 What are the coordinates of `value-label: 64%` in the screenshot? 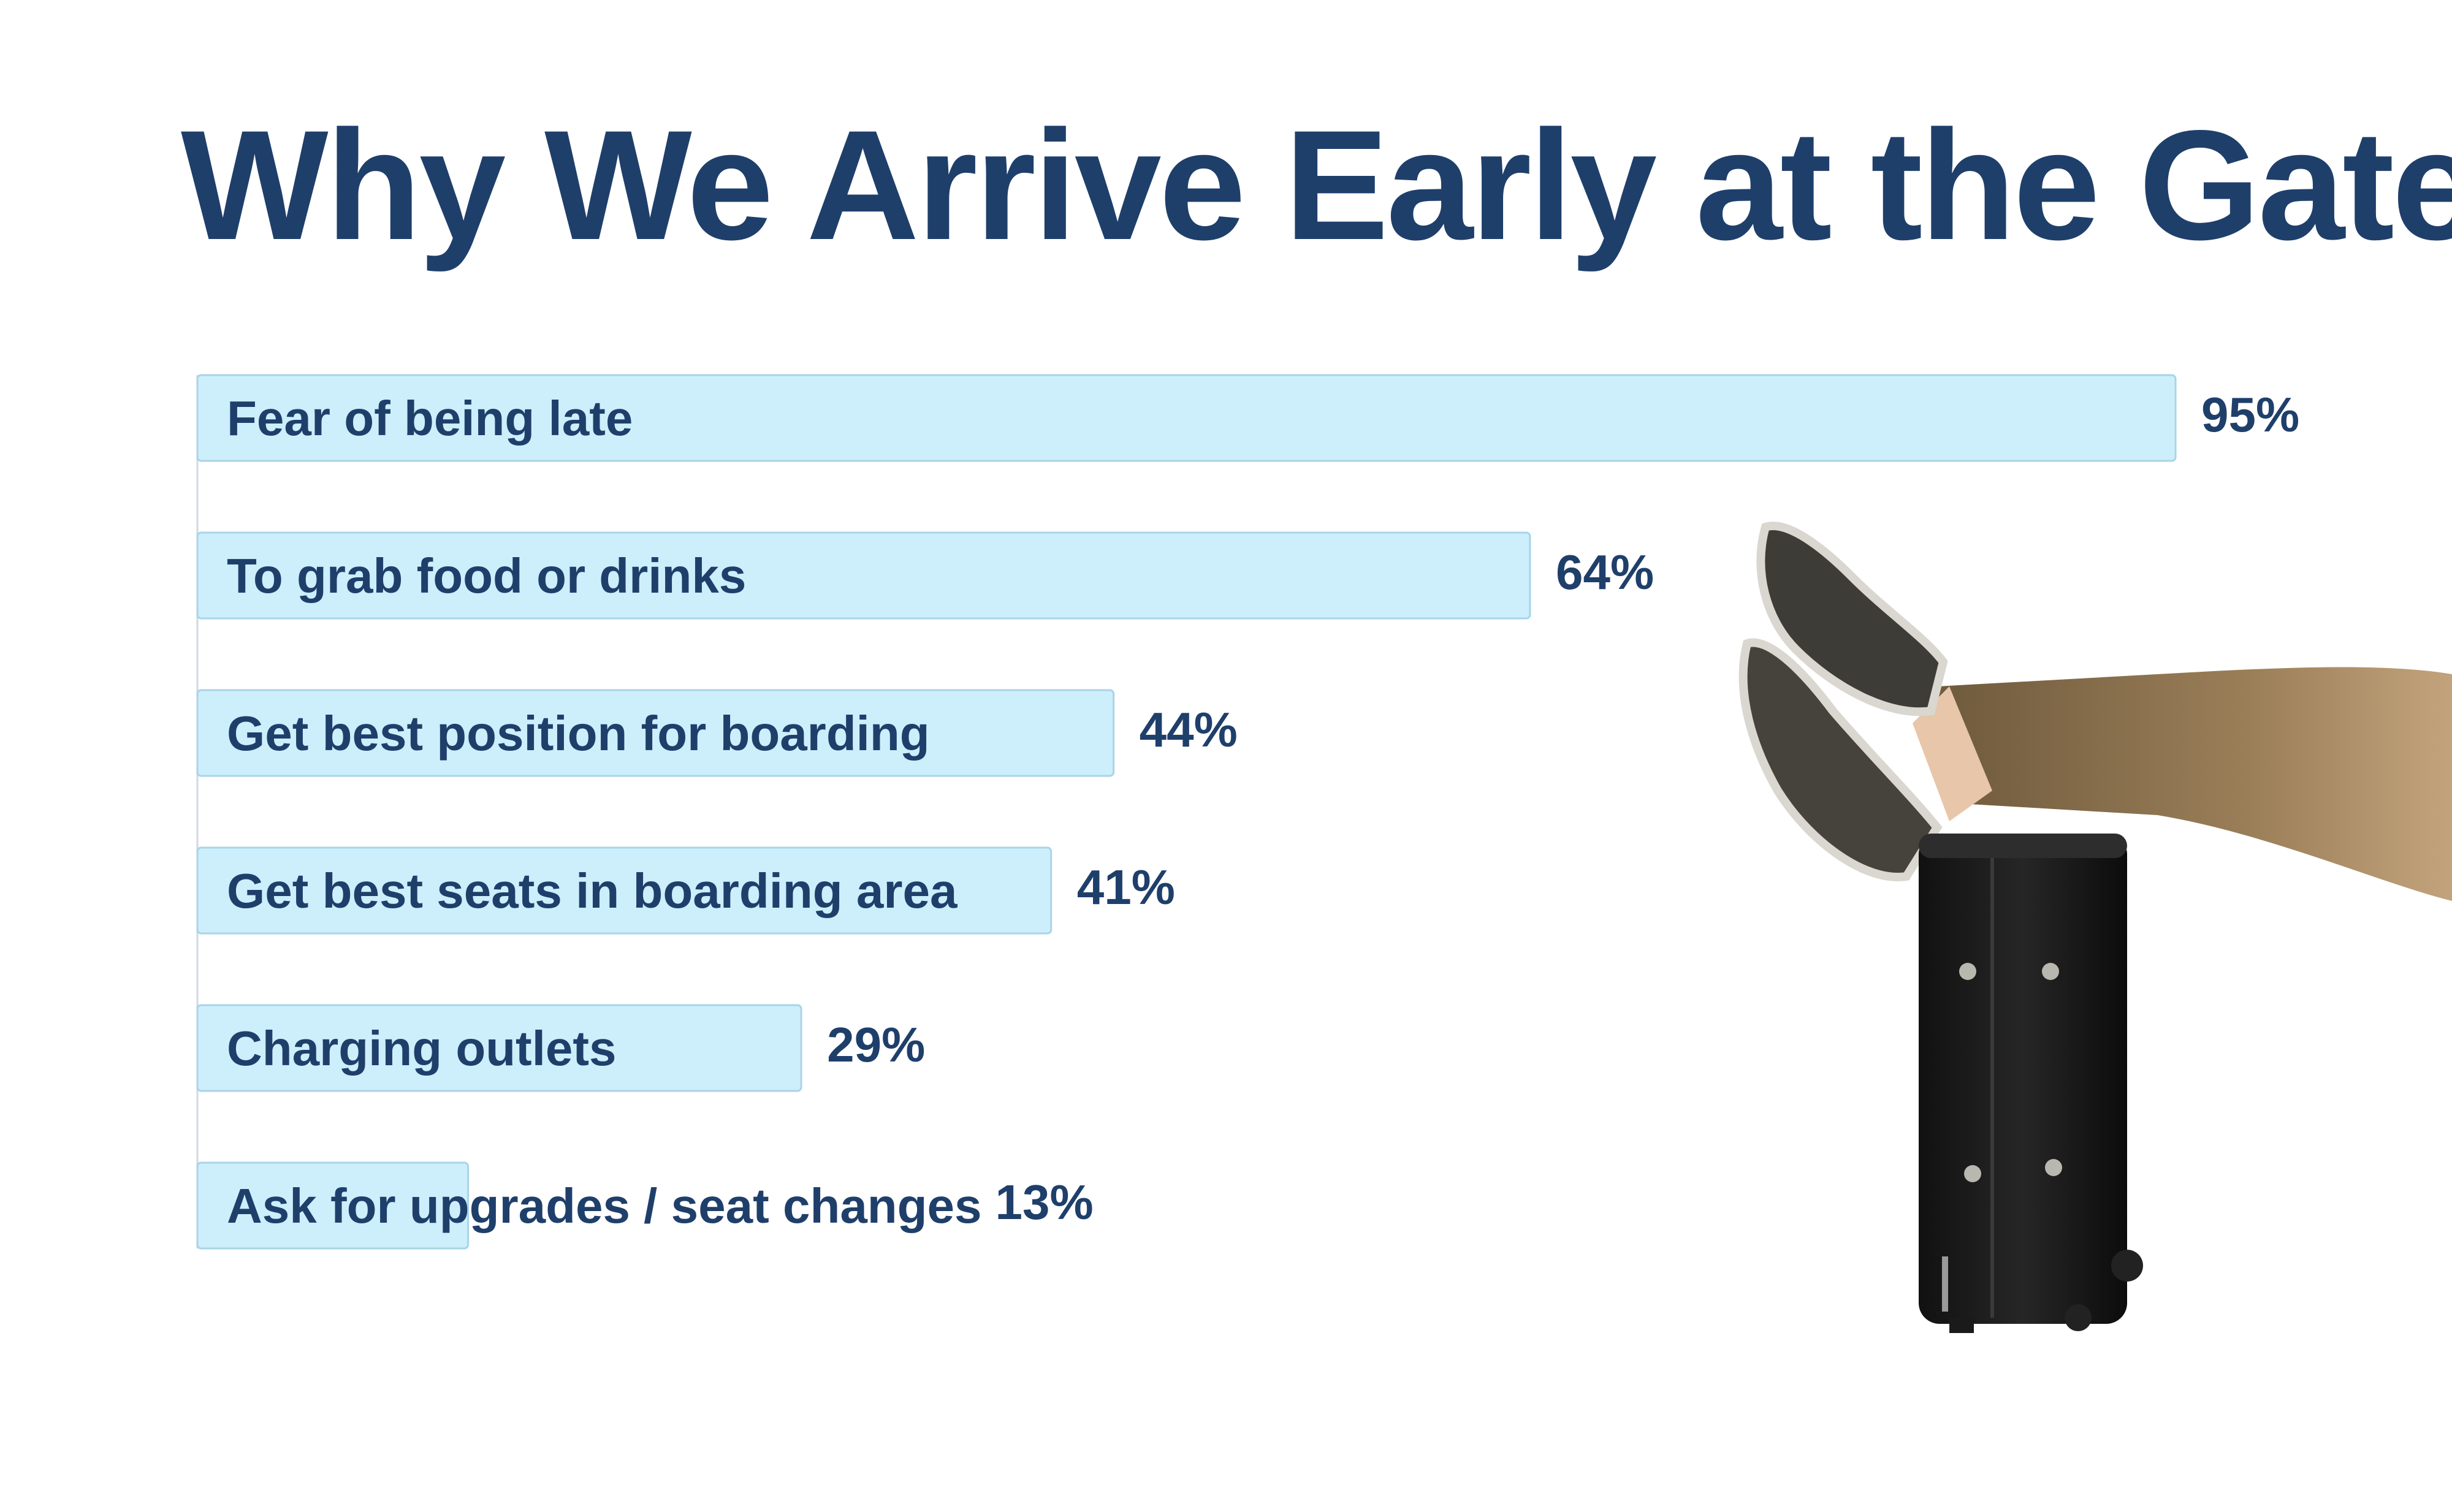 It's located at (1605, 572).